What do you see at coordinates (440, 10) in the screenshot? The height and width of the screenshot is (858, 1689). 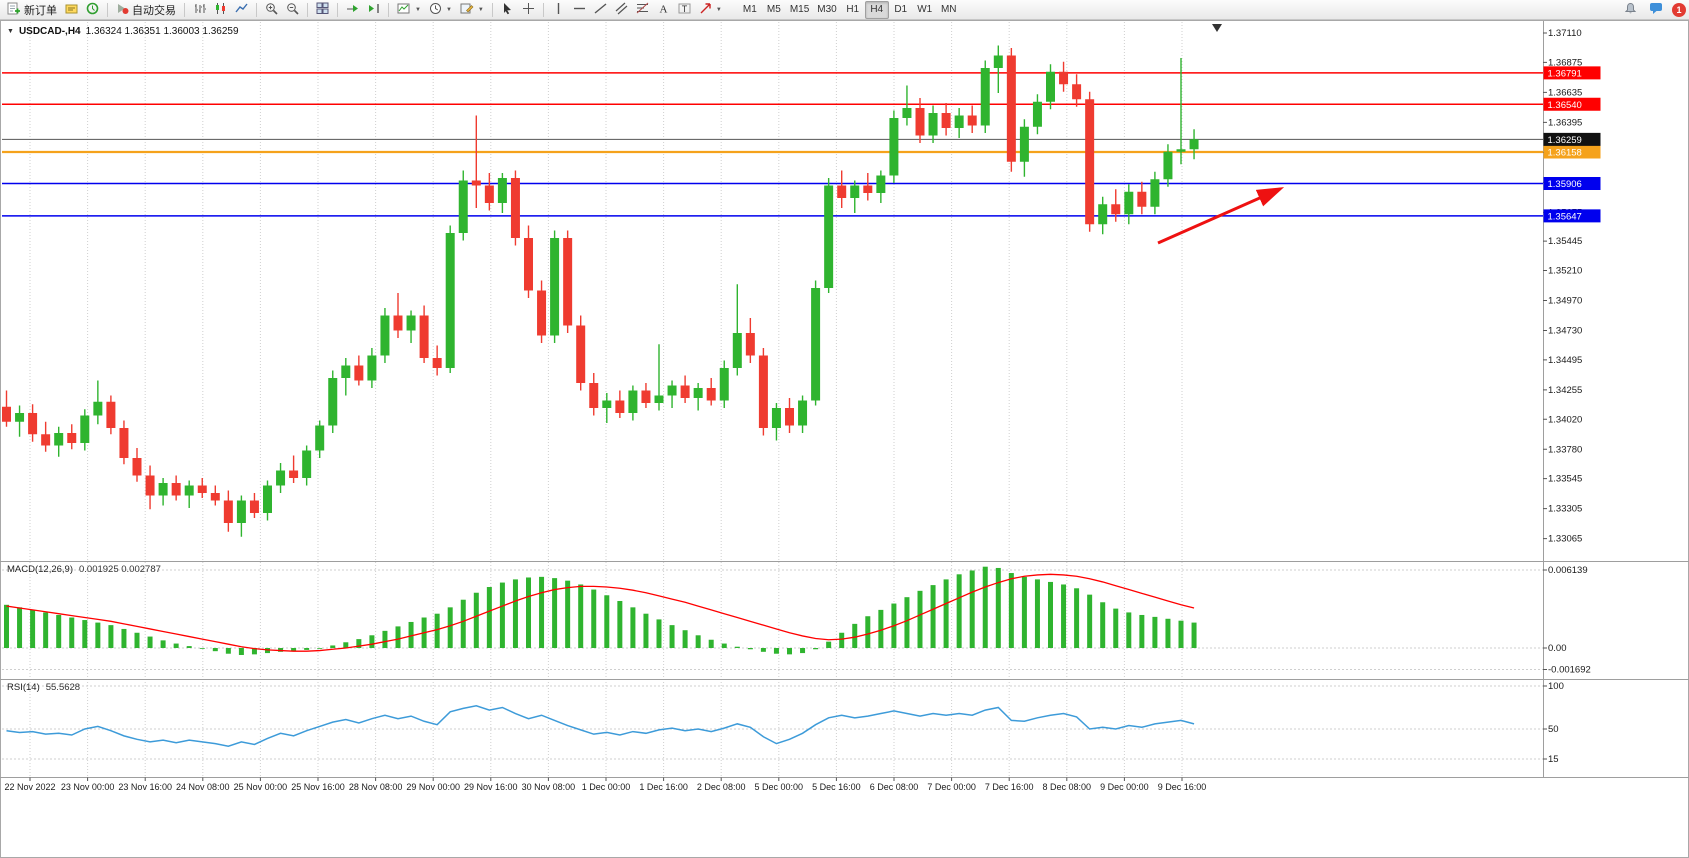 I see `periods-button: ▼` at bounding box center [440, 10].